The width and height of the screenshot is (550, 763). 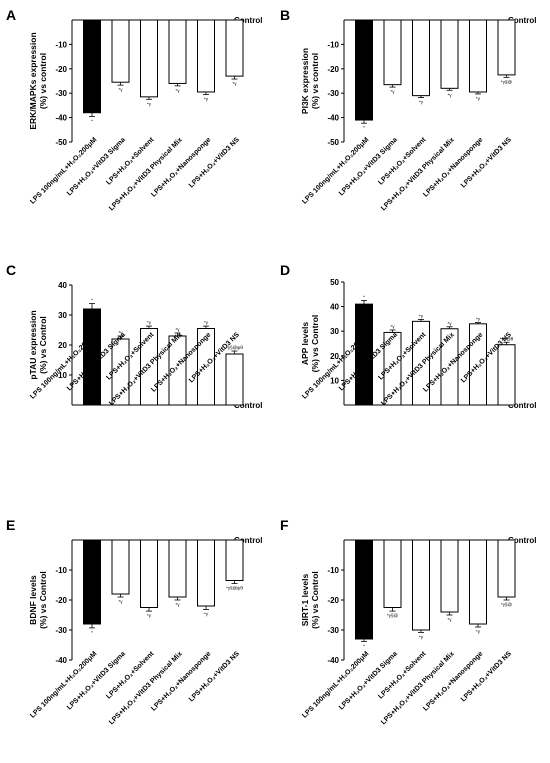 What do you see at coordinates (206, 98) in the screenshot?
I see `significance-label-a-4: *γ` at bounding box center [206, 98].